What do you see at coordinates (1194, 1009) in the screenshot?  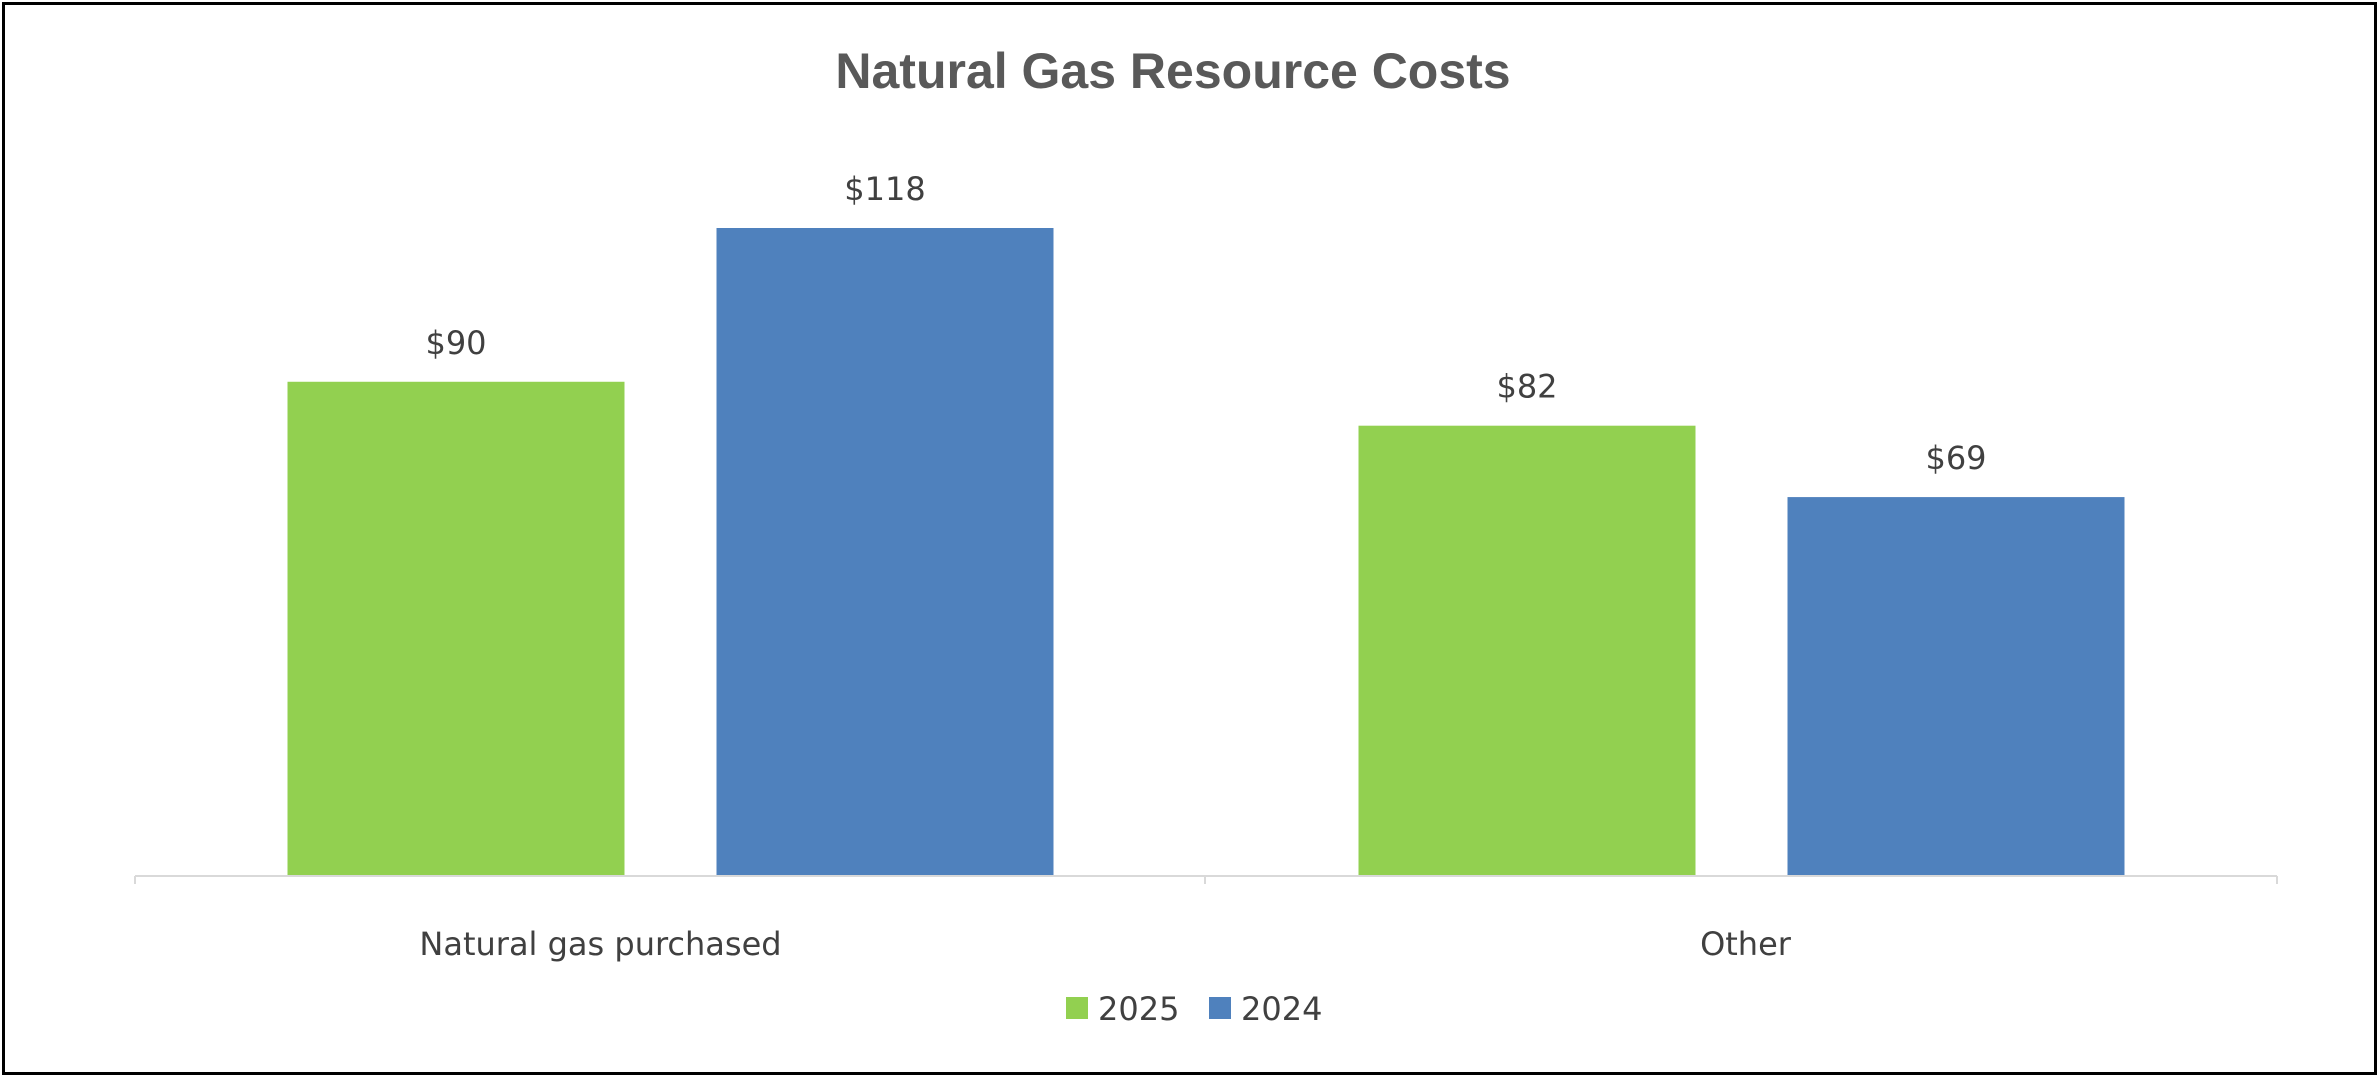 I see `legend: 2025 2024` at bounding box center [1194, 1009].